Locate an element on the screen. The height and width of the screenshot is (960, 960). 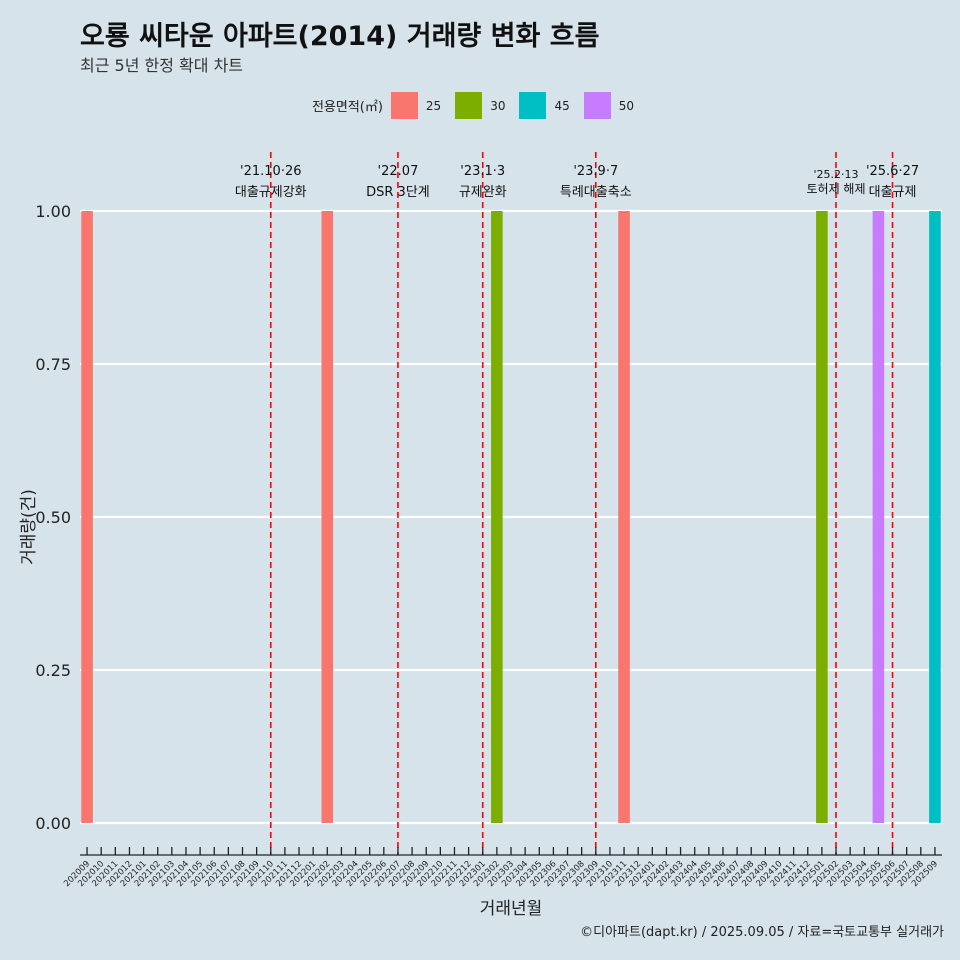
event-label: 토허제 해제 is located at coordinates (836, 189).